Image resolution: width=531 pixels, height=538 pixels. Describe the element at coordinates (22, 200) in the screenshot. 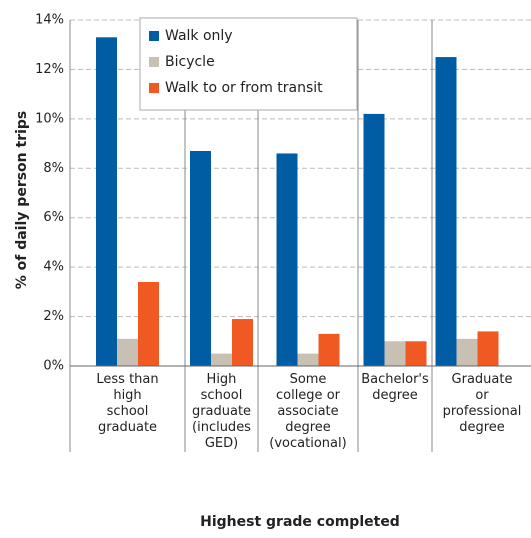

I see `y-axis-title: % of daily person trips` at that location.